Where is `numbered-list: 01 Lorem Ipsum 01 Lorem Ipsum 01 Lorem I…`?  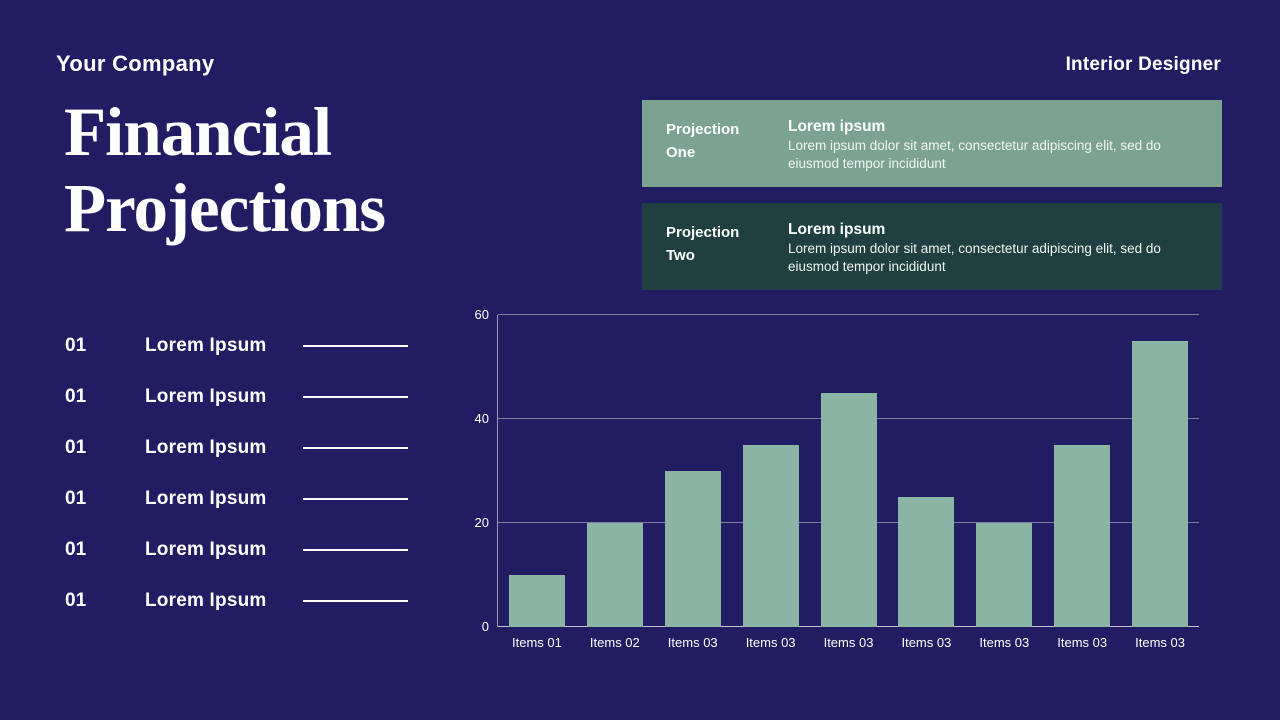
numbered-list: 01 Lorem Ipsum 01 Lorem Ipsum 01 Lorem I… is located at coordinates (237, 473).